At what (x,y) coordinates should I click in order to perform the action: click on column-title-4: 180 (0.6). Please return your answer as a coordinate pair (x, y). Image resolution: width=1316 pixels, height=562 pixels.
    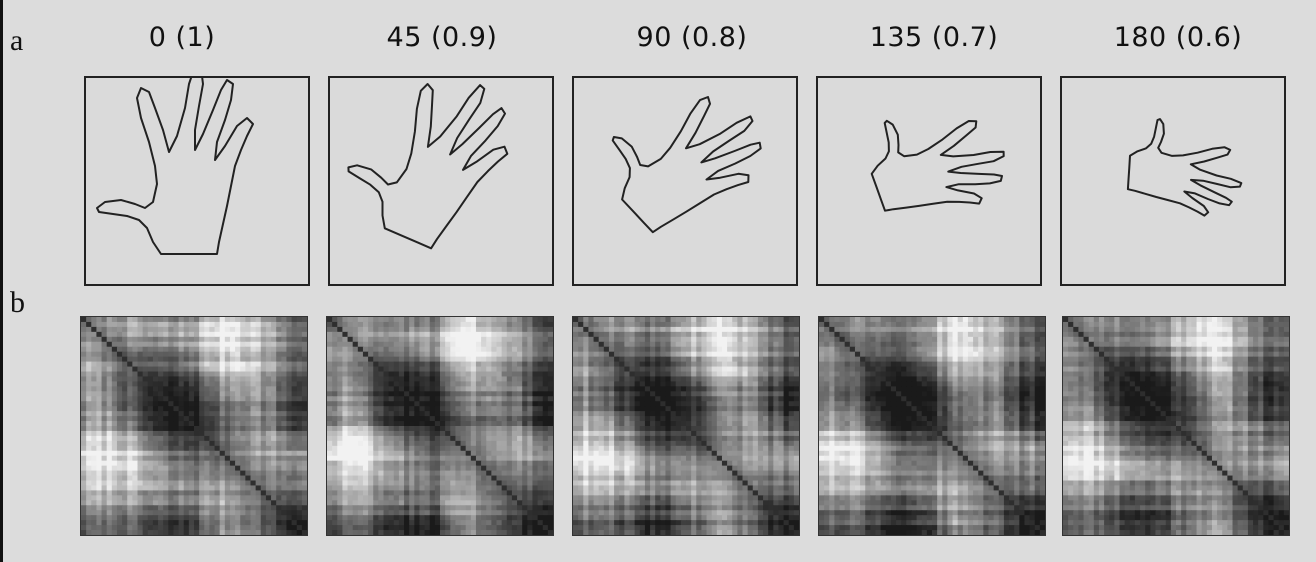
    Looking at the image, I should click on (1178, 37).